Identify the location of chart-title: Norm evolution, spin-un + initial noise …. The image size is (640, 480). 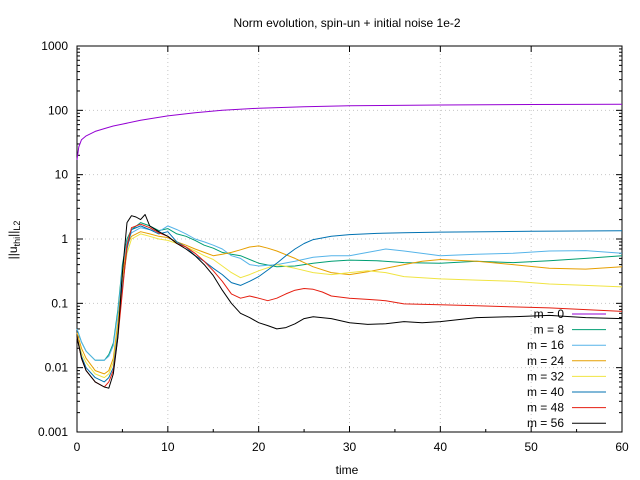
(346, 23).